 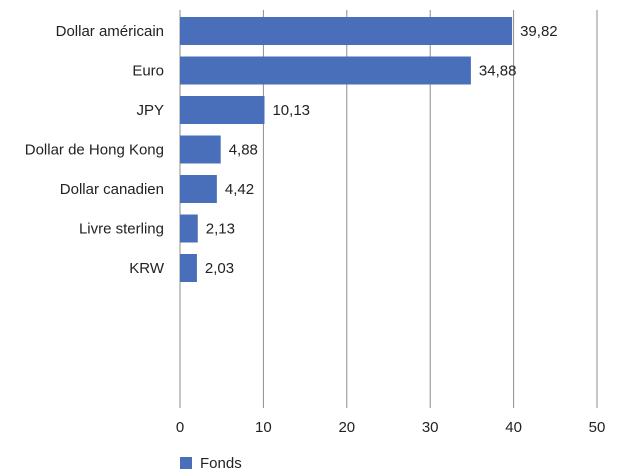 I want to click on x-tick-label-10: 10, so click(x=263, y=427).